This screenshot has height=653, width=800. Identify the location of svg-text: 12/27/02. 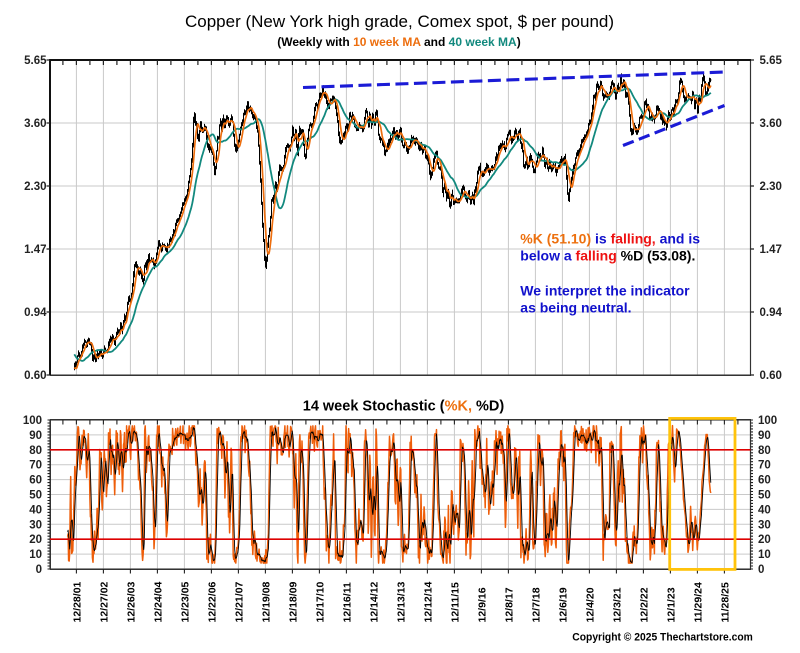
(104, 601).